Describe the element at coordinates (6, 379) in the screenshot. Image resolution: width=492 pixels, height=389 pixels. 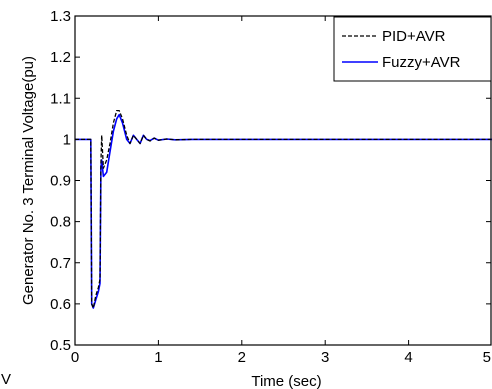
I see `stray-text: V` at that location.